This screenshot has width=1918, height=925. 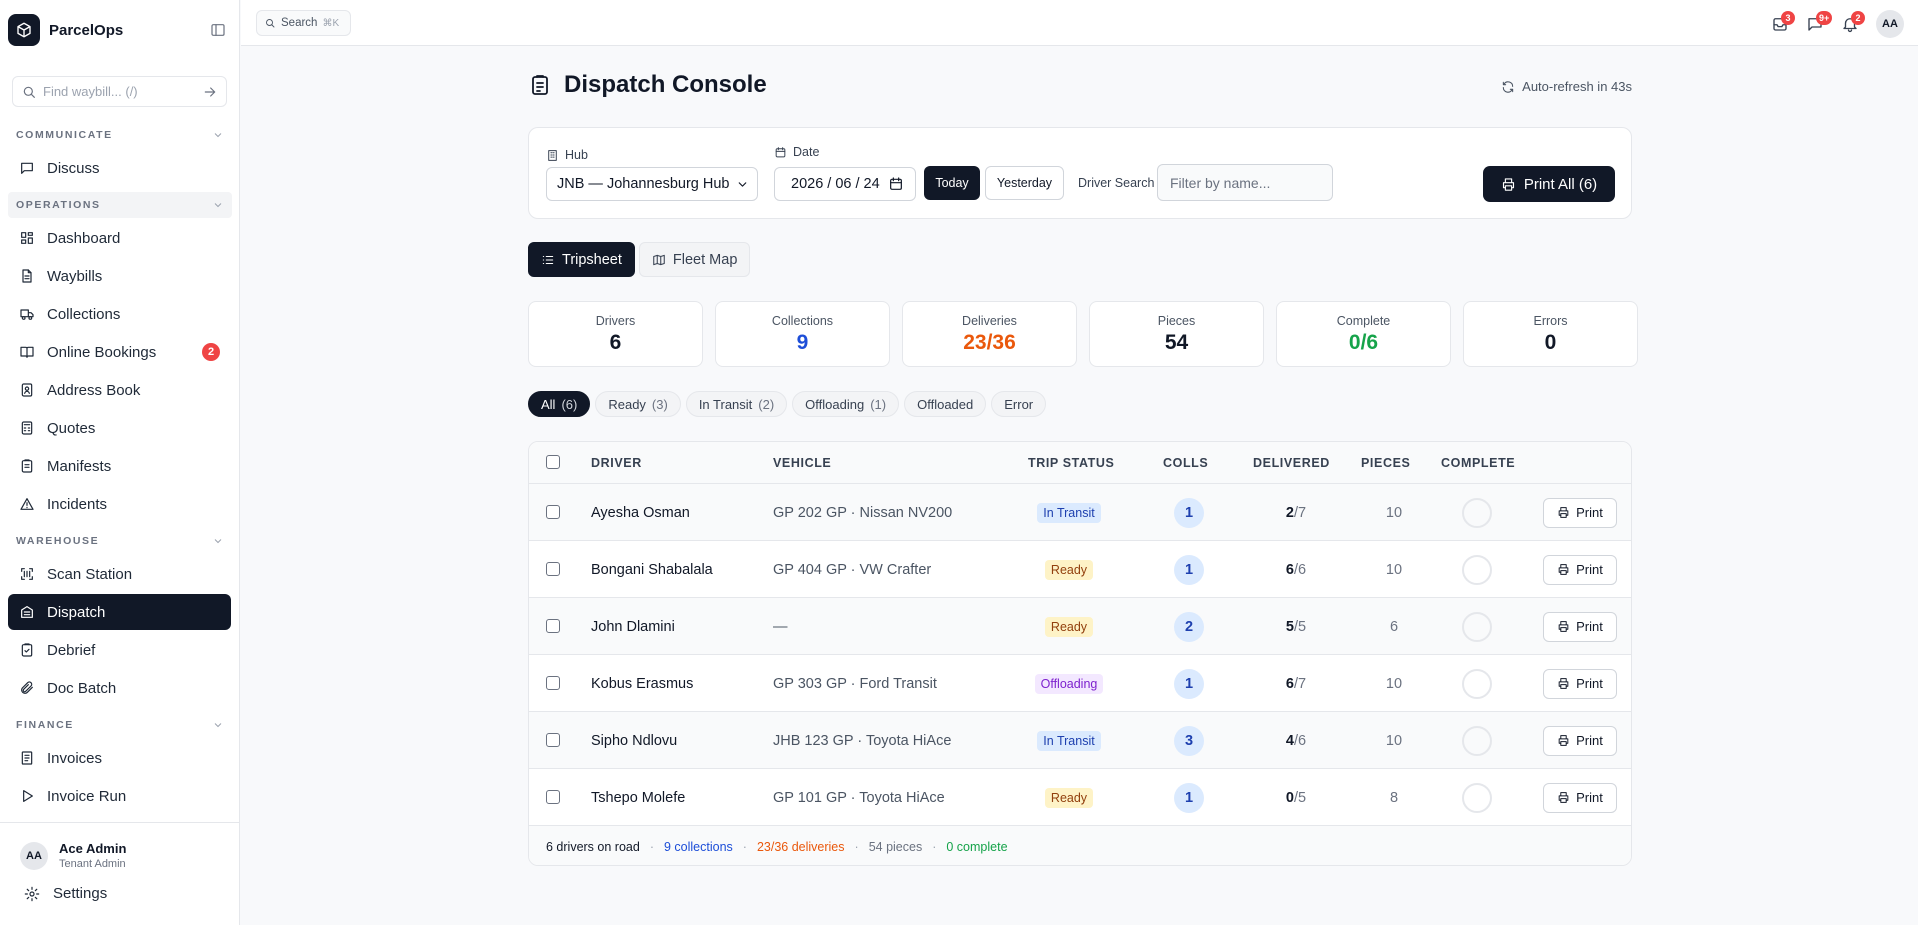 What do you see at coordinates (616, 463) in the screenshot?
I see `col-driver: DRIVER` at bounding box center [616, 463].